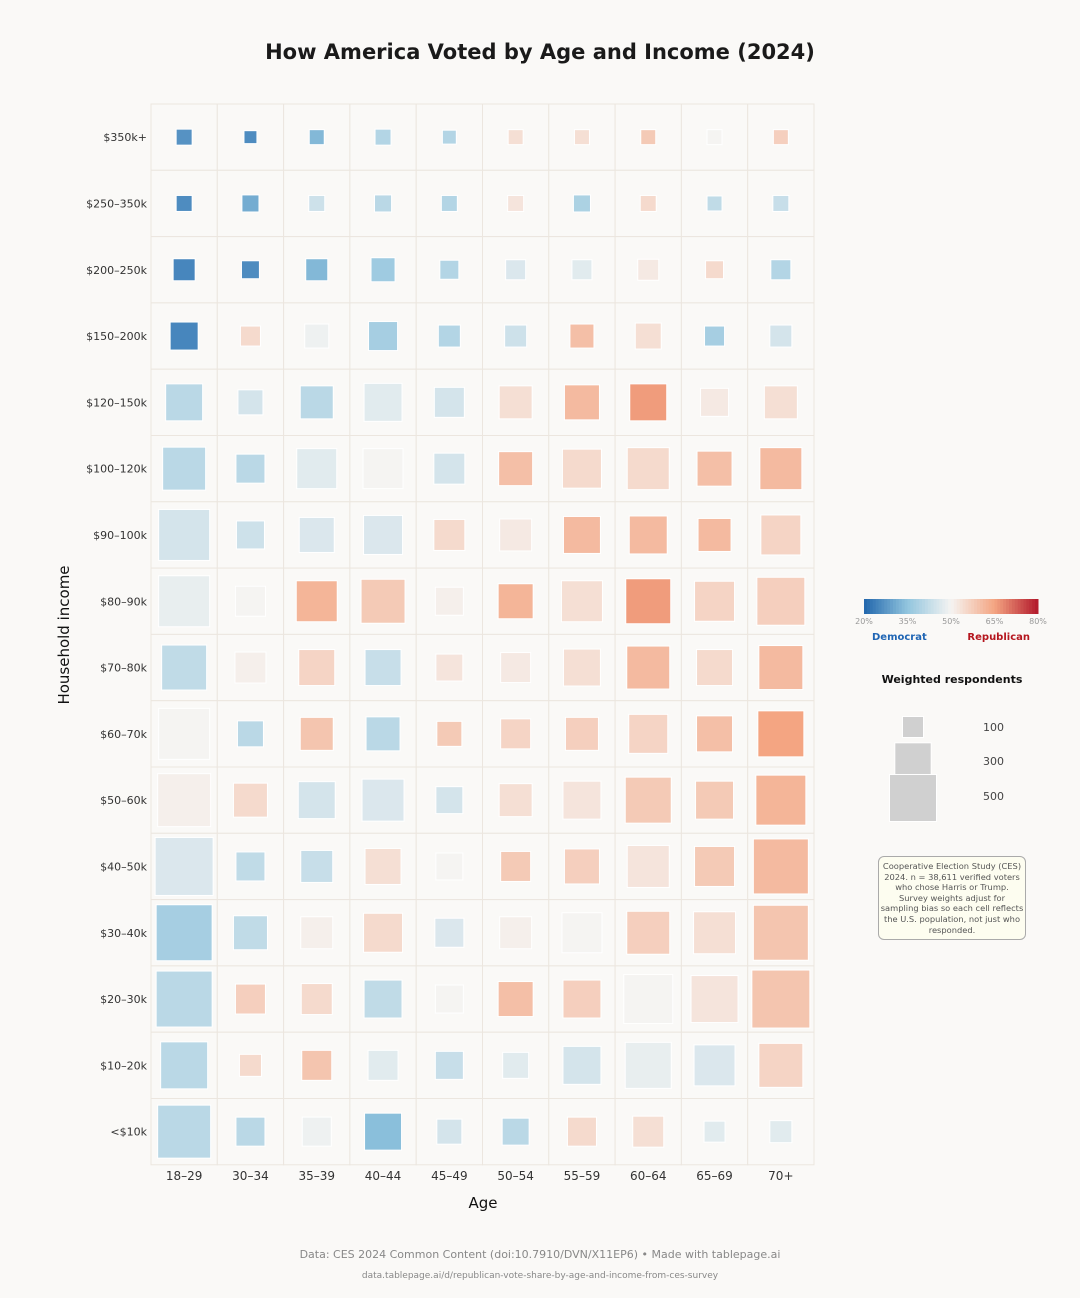 Image resolution: width=1080 pixels, height=1298 pixels. What do you see at coordinates (582, 1176) in the screenshot?
I see `x-tick-label: 55–59` at bounding box center [582, 1176].